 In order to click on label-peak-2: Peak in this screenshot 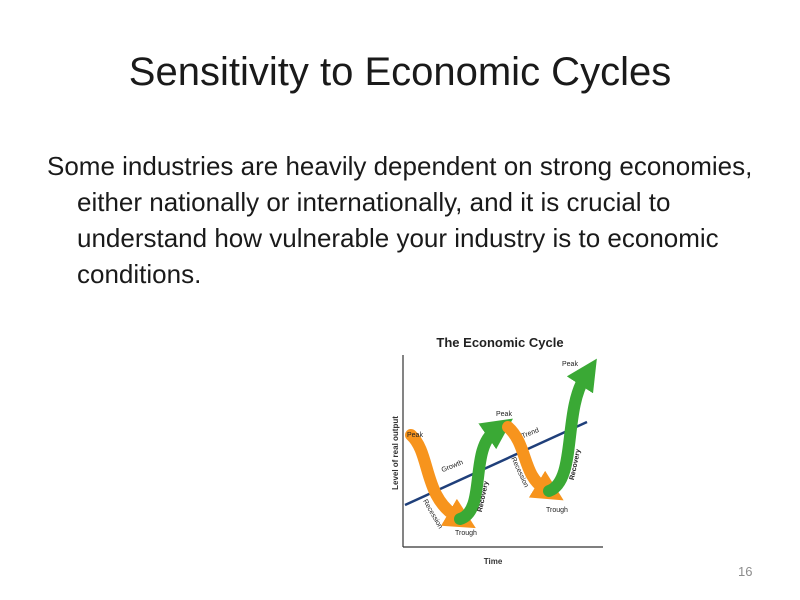, I will do `click(504, 414)`.